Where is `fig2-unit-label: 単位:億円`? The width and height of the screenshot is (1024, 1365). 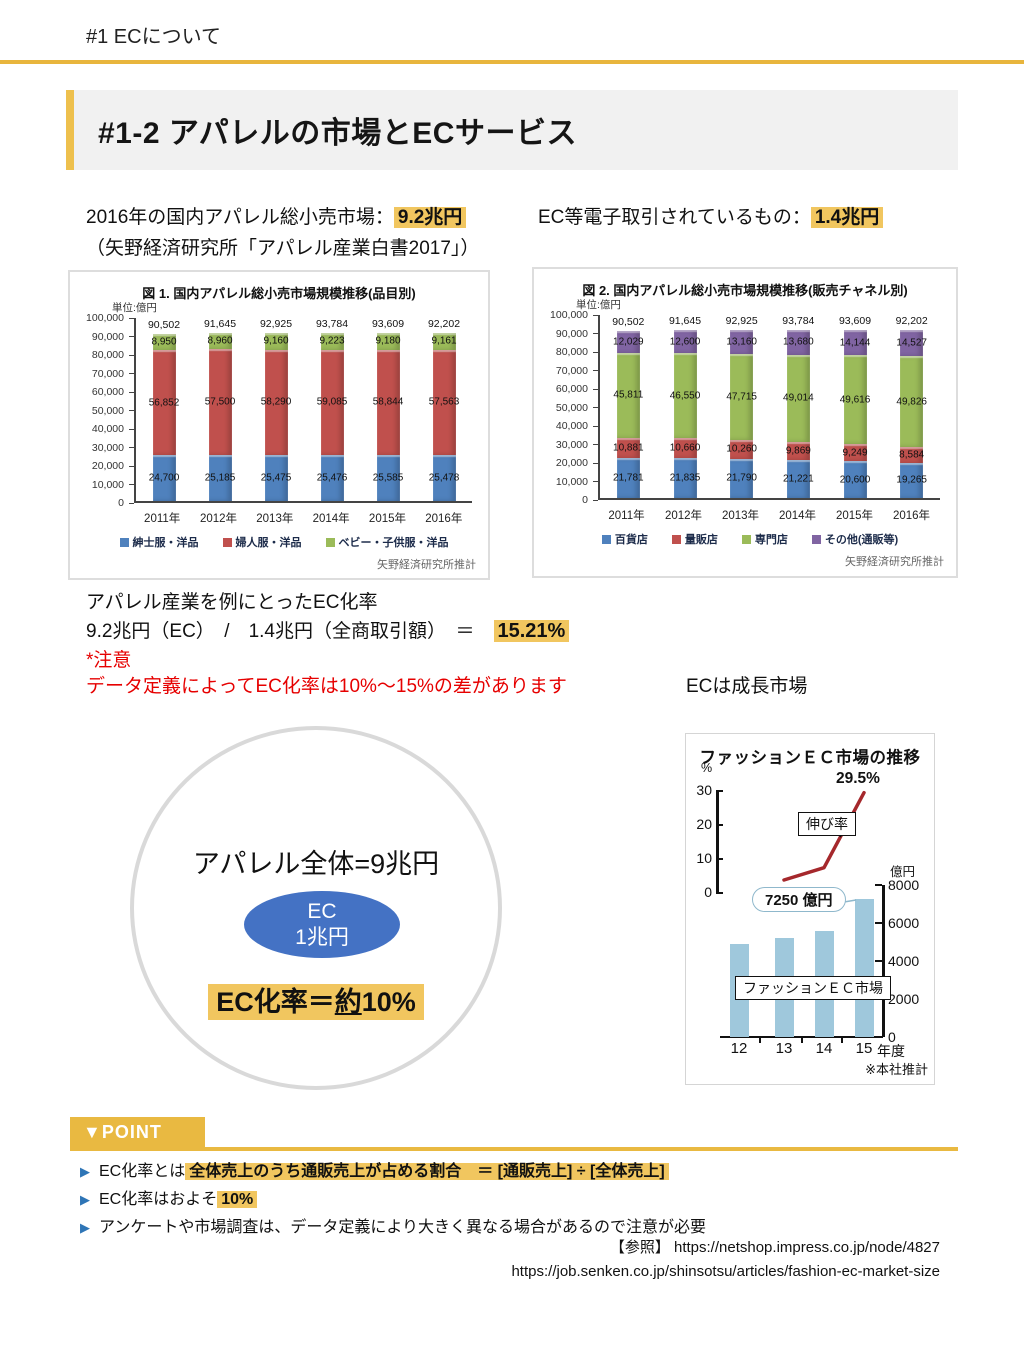 fig2-unit-label: 単位:億円 is located at coordinates (598, 305).